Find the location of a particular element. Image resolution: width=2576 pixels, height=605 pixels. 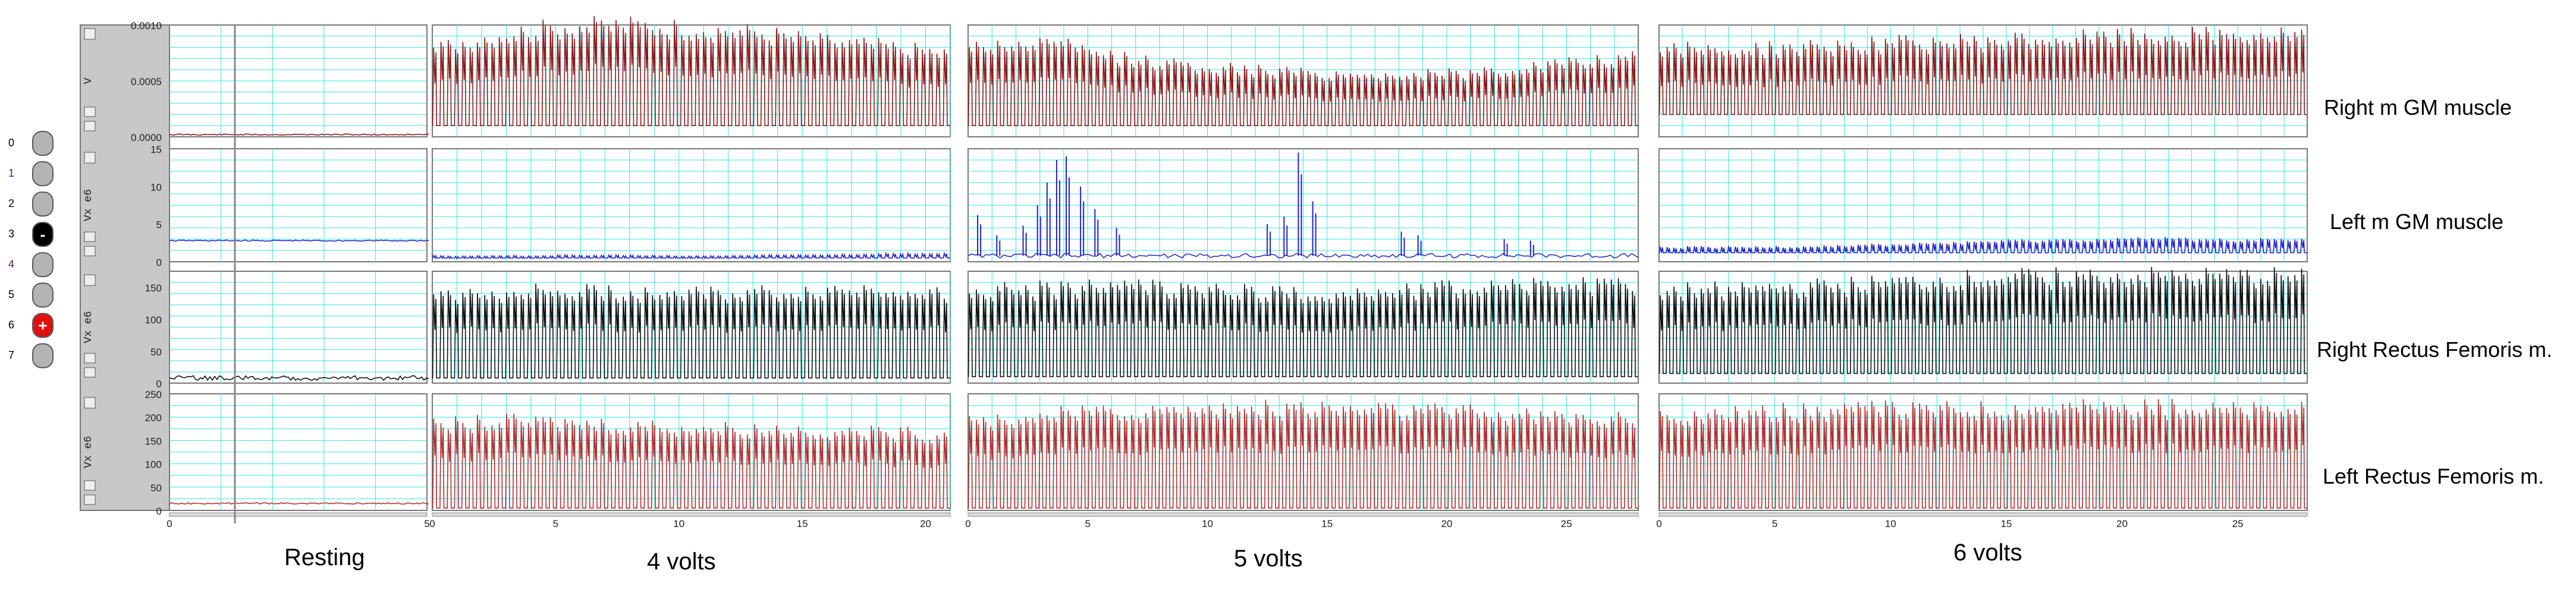

channel-number: 4 is located at coordinates (11, 264).